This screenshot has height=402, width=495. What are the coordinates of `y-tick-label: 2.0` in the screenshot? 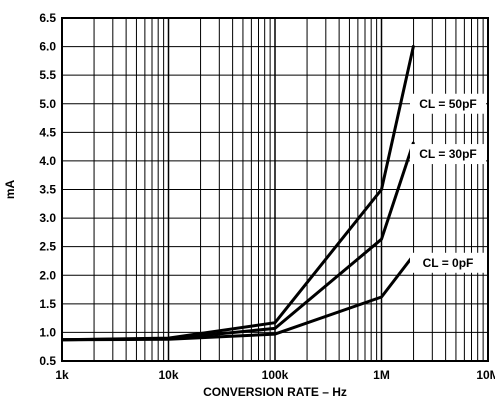 It's located at (47, 275).